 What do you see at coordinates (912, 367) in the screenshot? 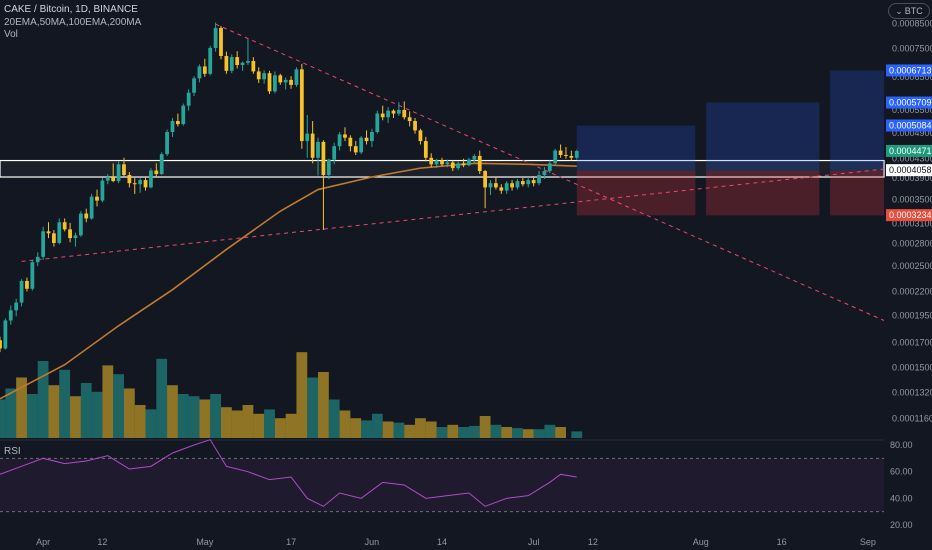
I see `price-tick-label: 0.0001500` at bounding box center [912, 367].